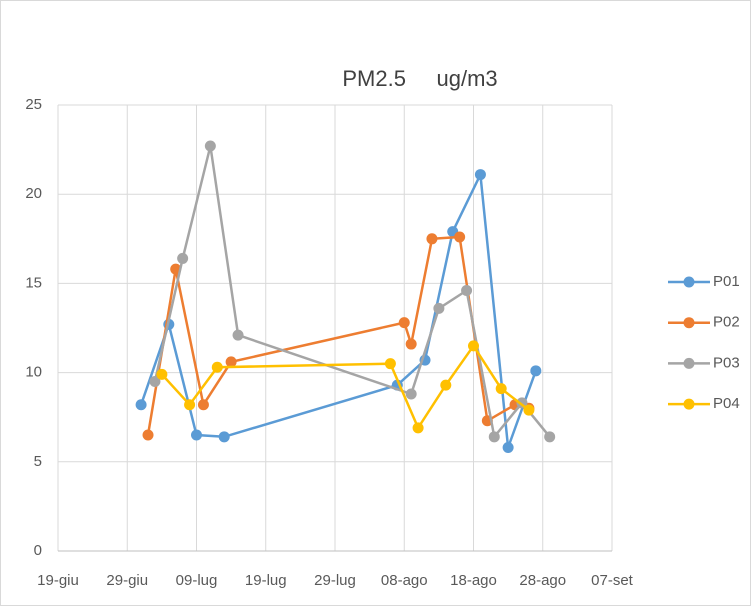  Describe the element at coordinates (542, 580) in the screenshot. I see `x-tick-label: 28-ago` at that location.